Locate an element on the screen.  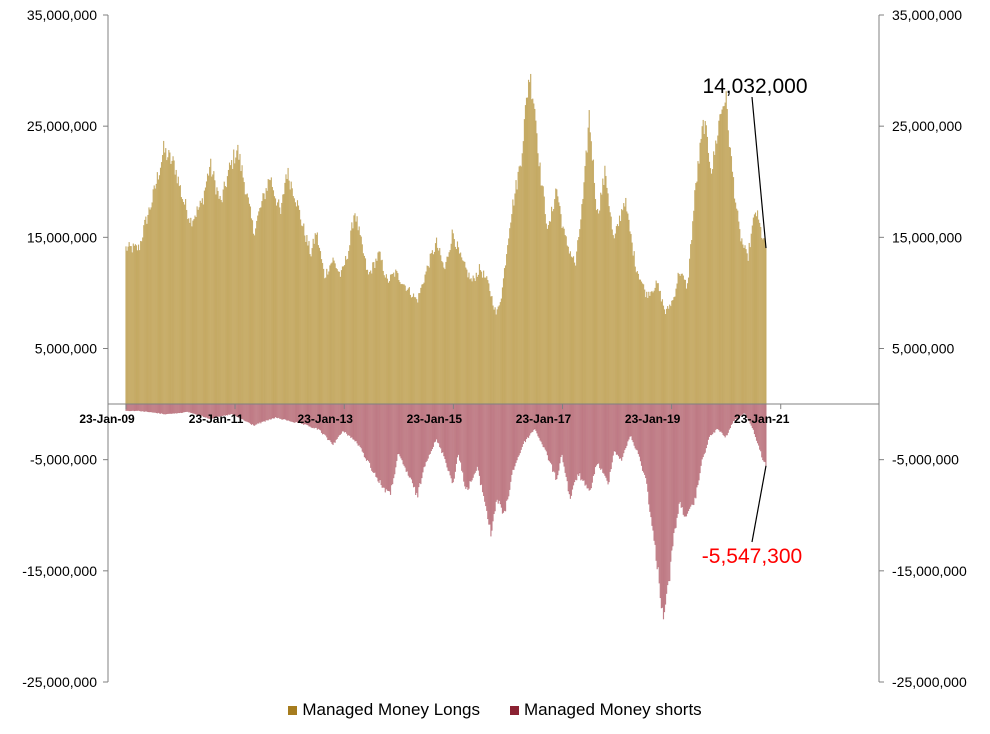
left-y-tick-label: 15,000,000 is located at coordinates (62, 237).